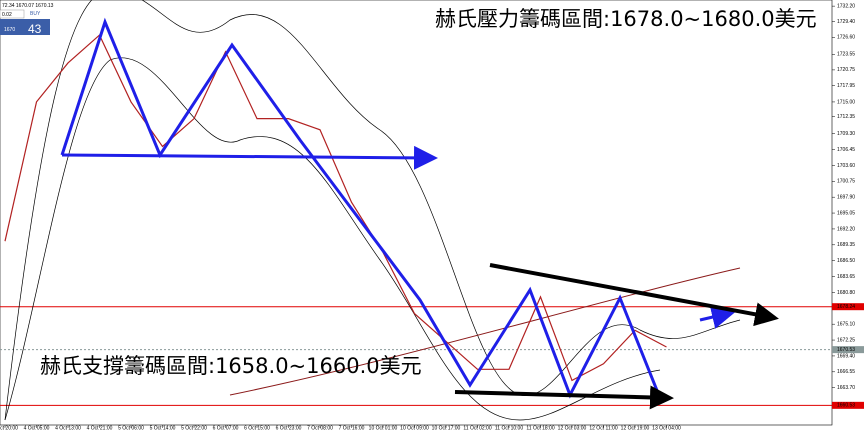 Image resolution: width=864 pixels, height=430 pixels. Describe the element at coordinates (846, 261) in the screenshot. I see `y-tick-label: 1686.50` at that location.